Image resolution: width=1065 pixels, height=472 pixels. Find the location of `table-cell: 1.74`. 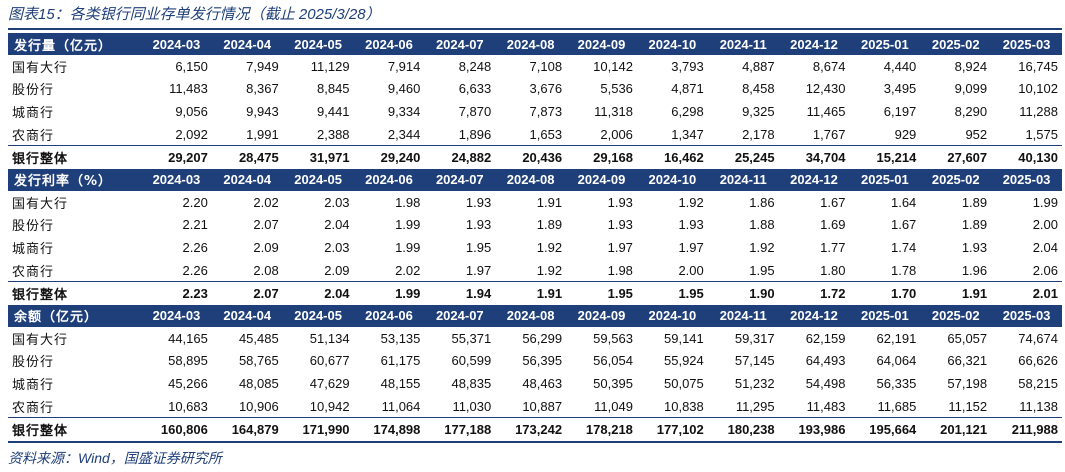

table-cell: 1.74 is located at coordinates (903, 247).